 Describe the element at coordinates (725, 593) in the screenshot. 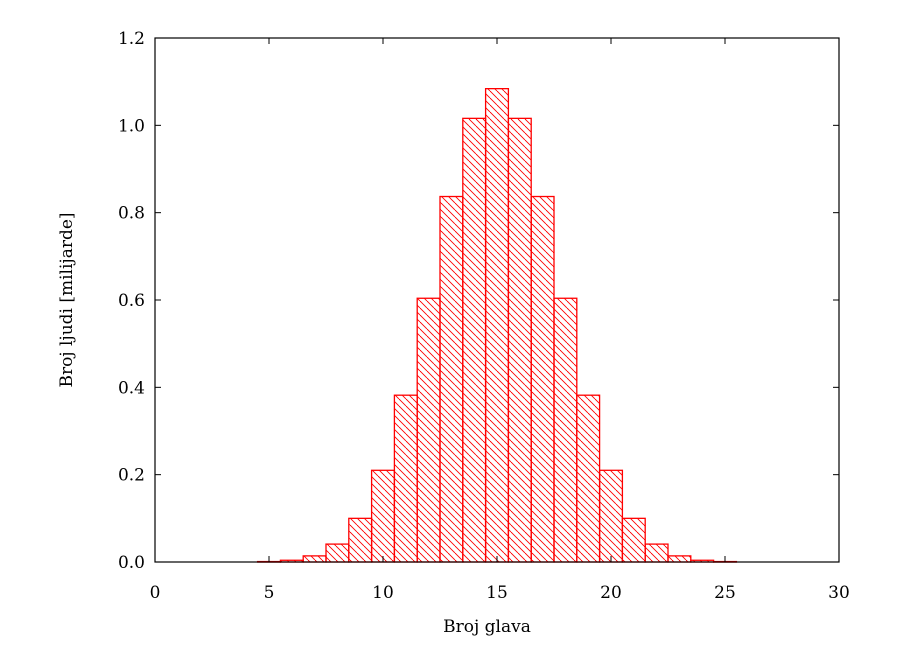

I see `x-tick-label: 25` at that location.